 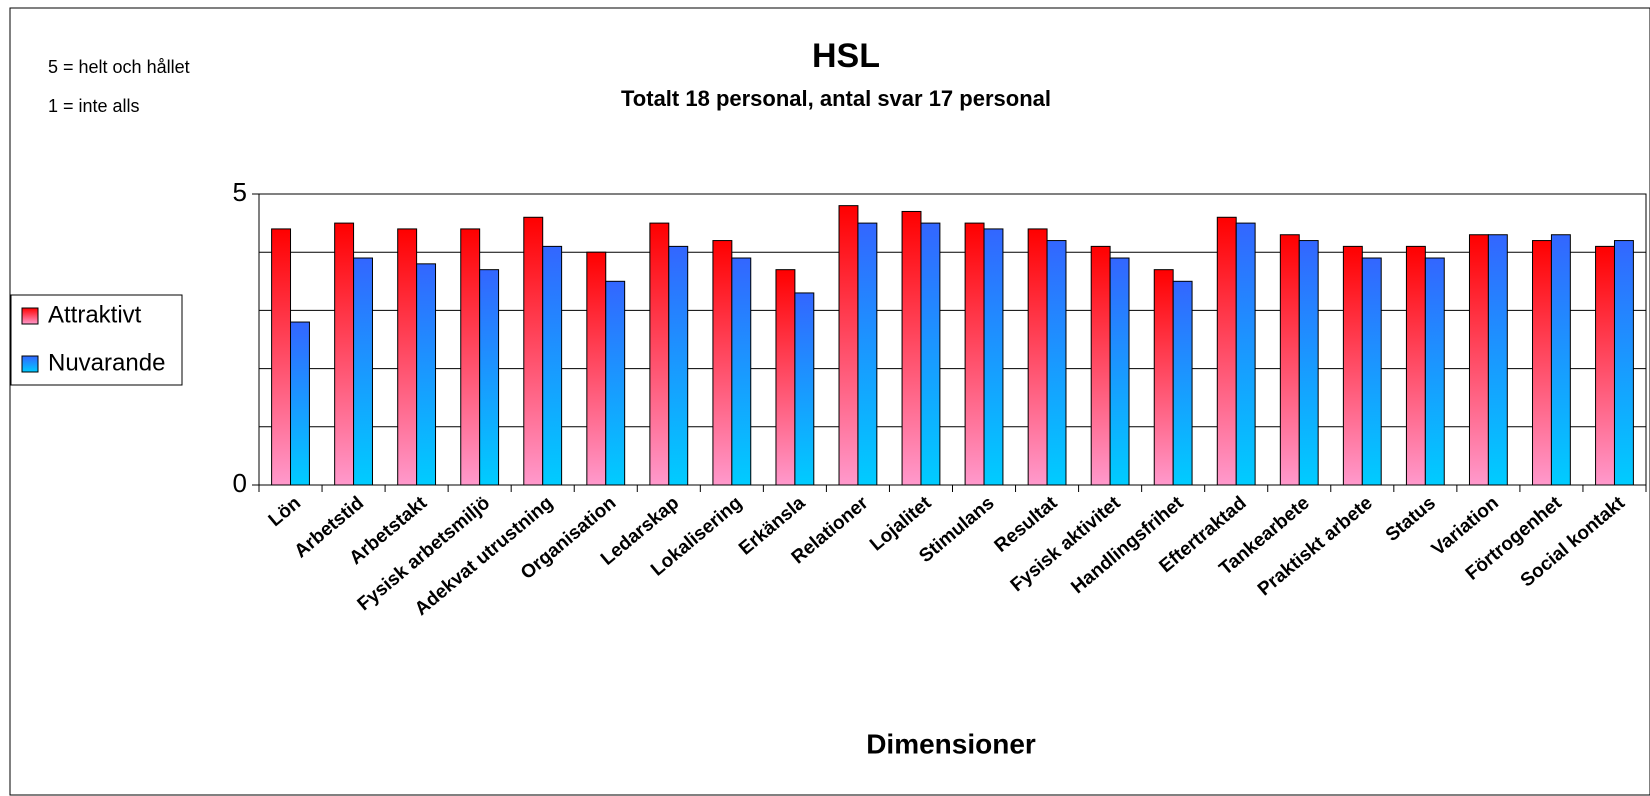 What do you see at coordinates (846, 56) in the screenshot?
I see `chart-title: HSL` at bounding box center [846, 56].